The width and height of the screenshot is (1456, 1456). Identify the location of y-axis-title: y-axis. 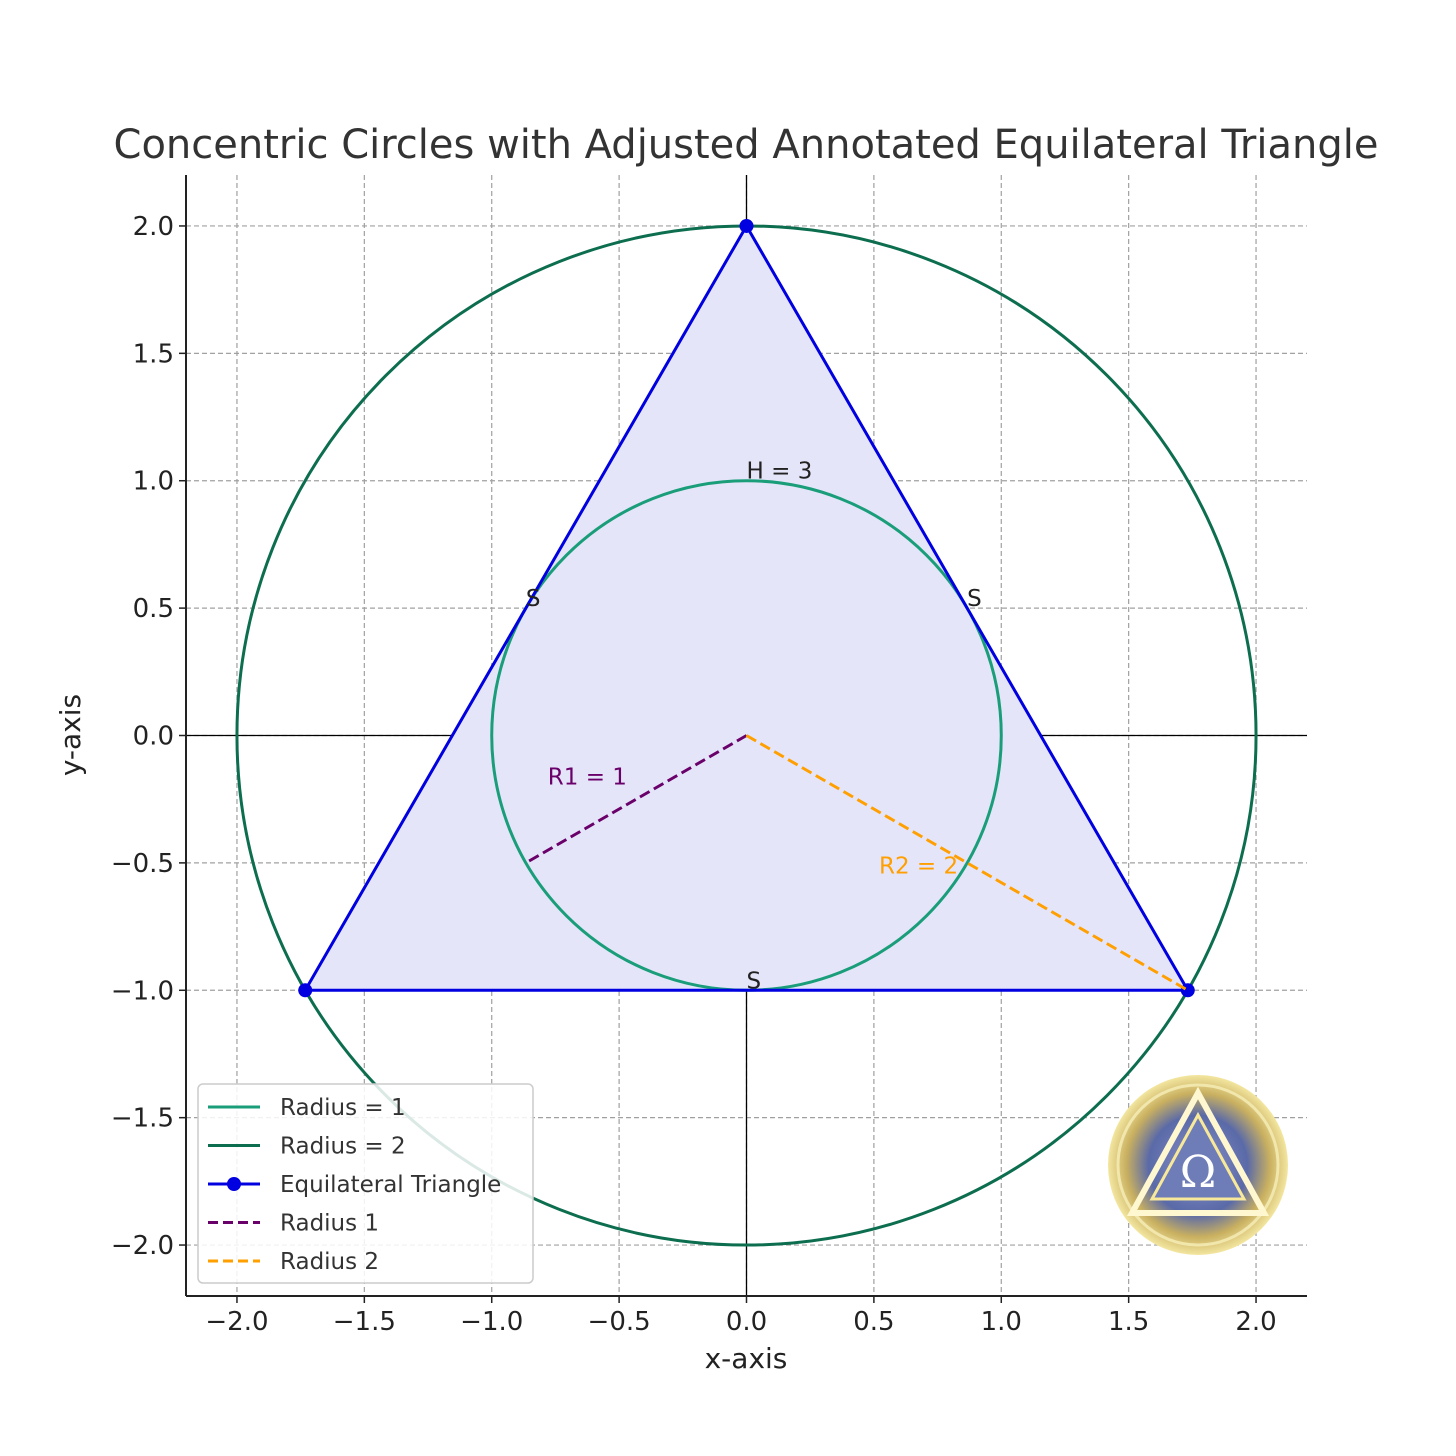
(70, 735).